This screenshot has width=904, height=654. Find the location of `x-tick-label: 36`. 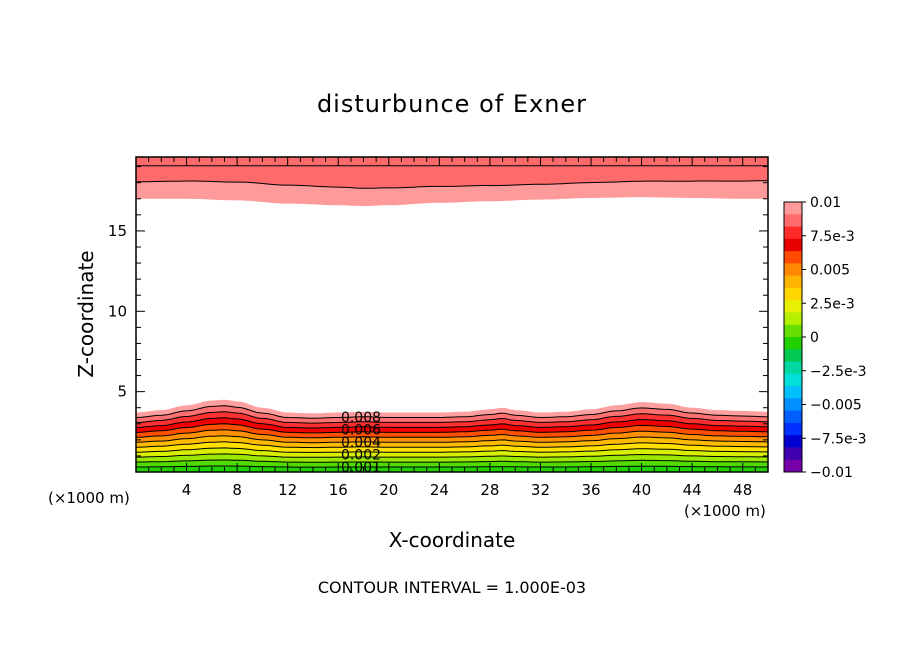

x-tick-label: 36 is located at coordinates (590, 490).